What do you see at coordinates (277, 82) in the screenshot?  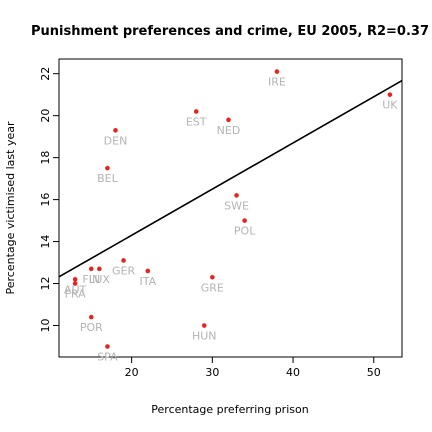 I see `point-label: IRE` at bounding box center [277, 82].